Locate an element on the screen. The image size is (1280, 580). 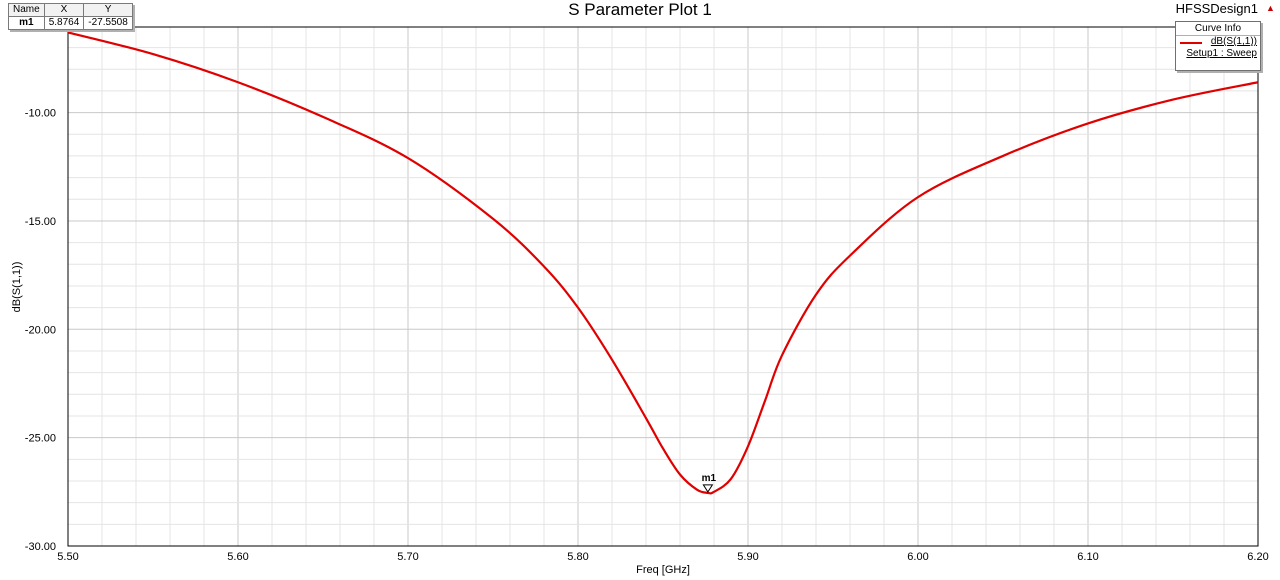
y-tick-label: -20.00 is located at coordinates (40, 330).